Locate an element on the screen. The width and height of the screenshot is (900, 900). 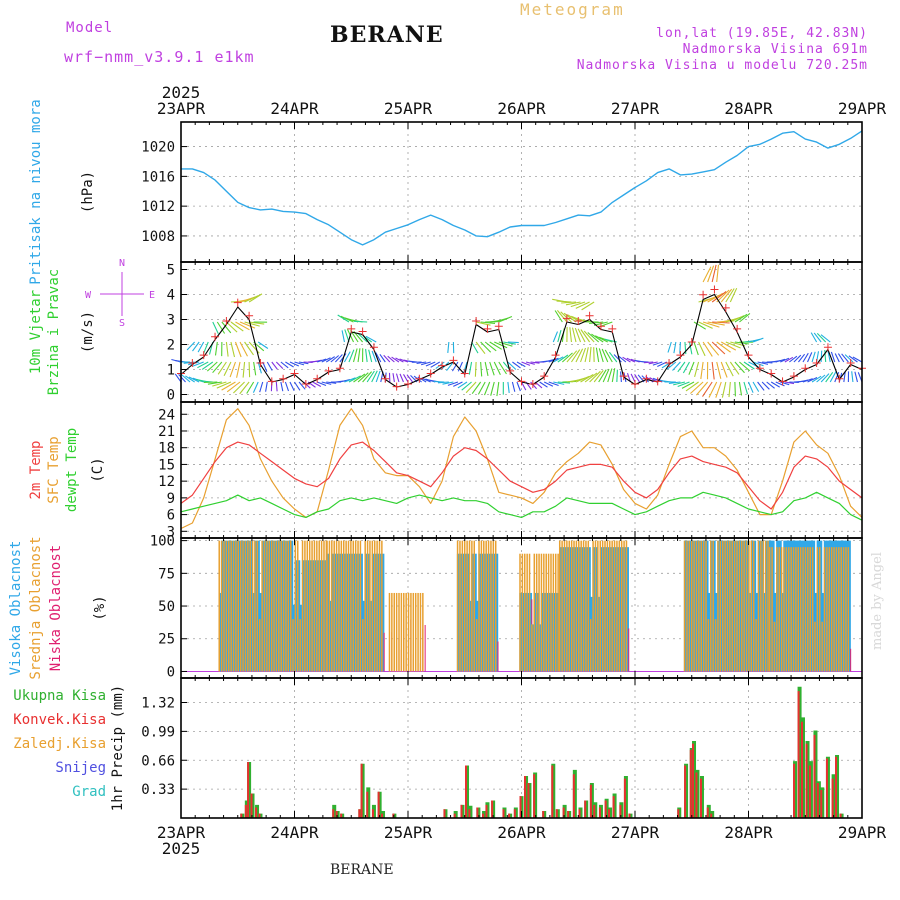
y-tick-label-wind: 5 is located at coordinates (171, 271).